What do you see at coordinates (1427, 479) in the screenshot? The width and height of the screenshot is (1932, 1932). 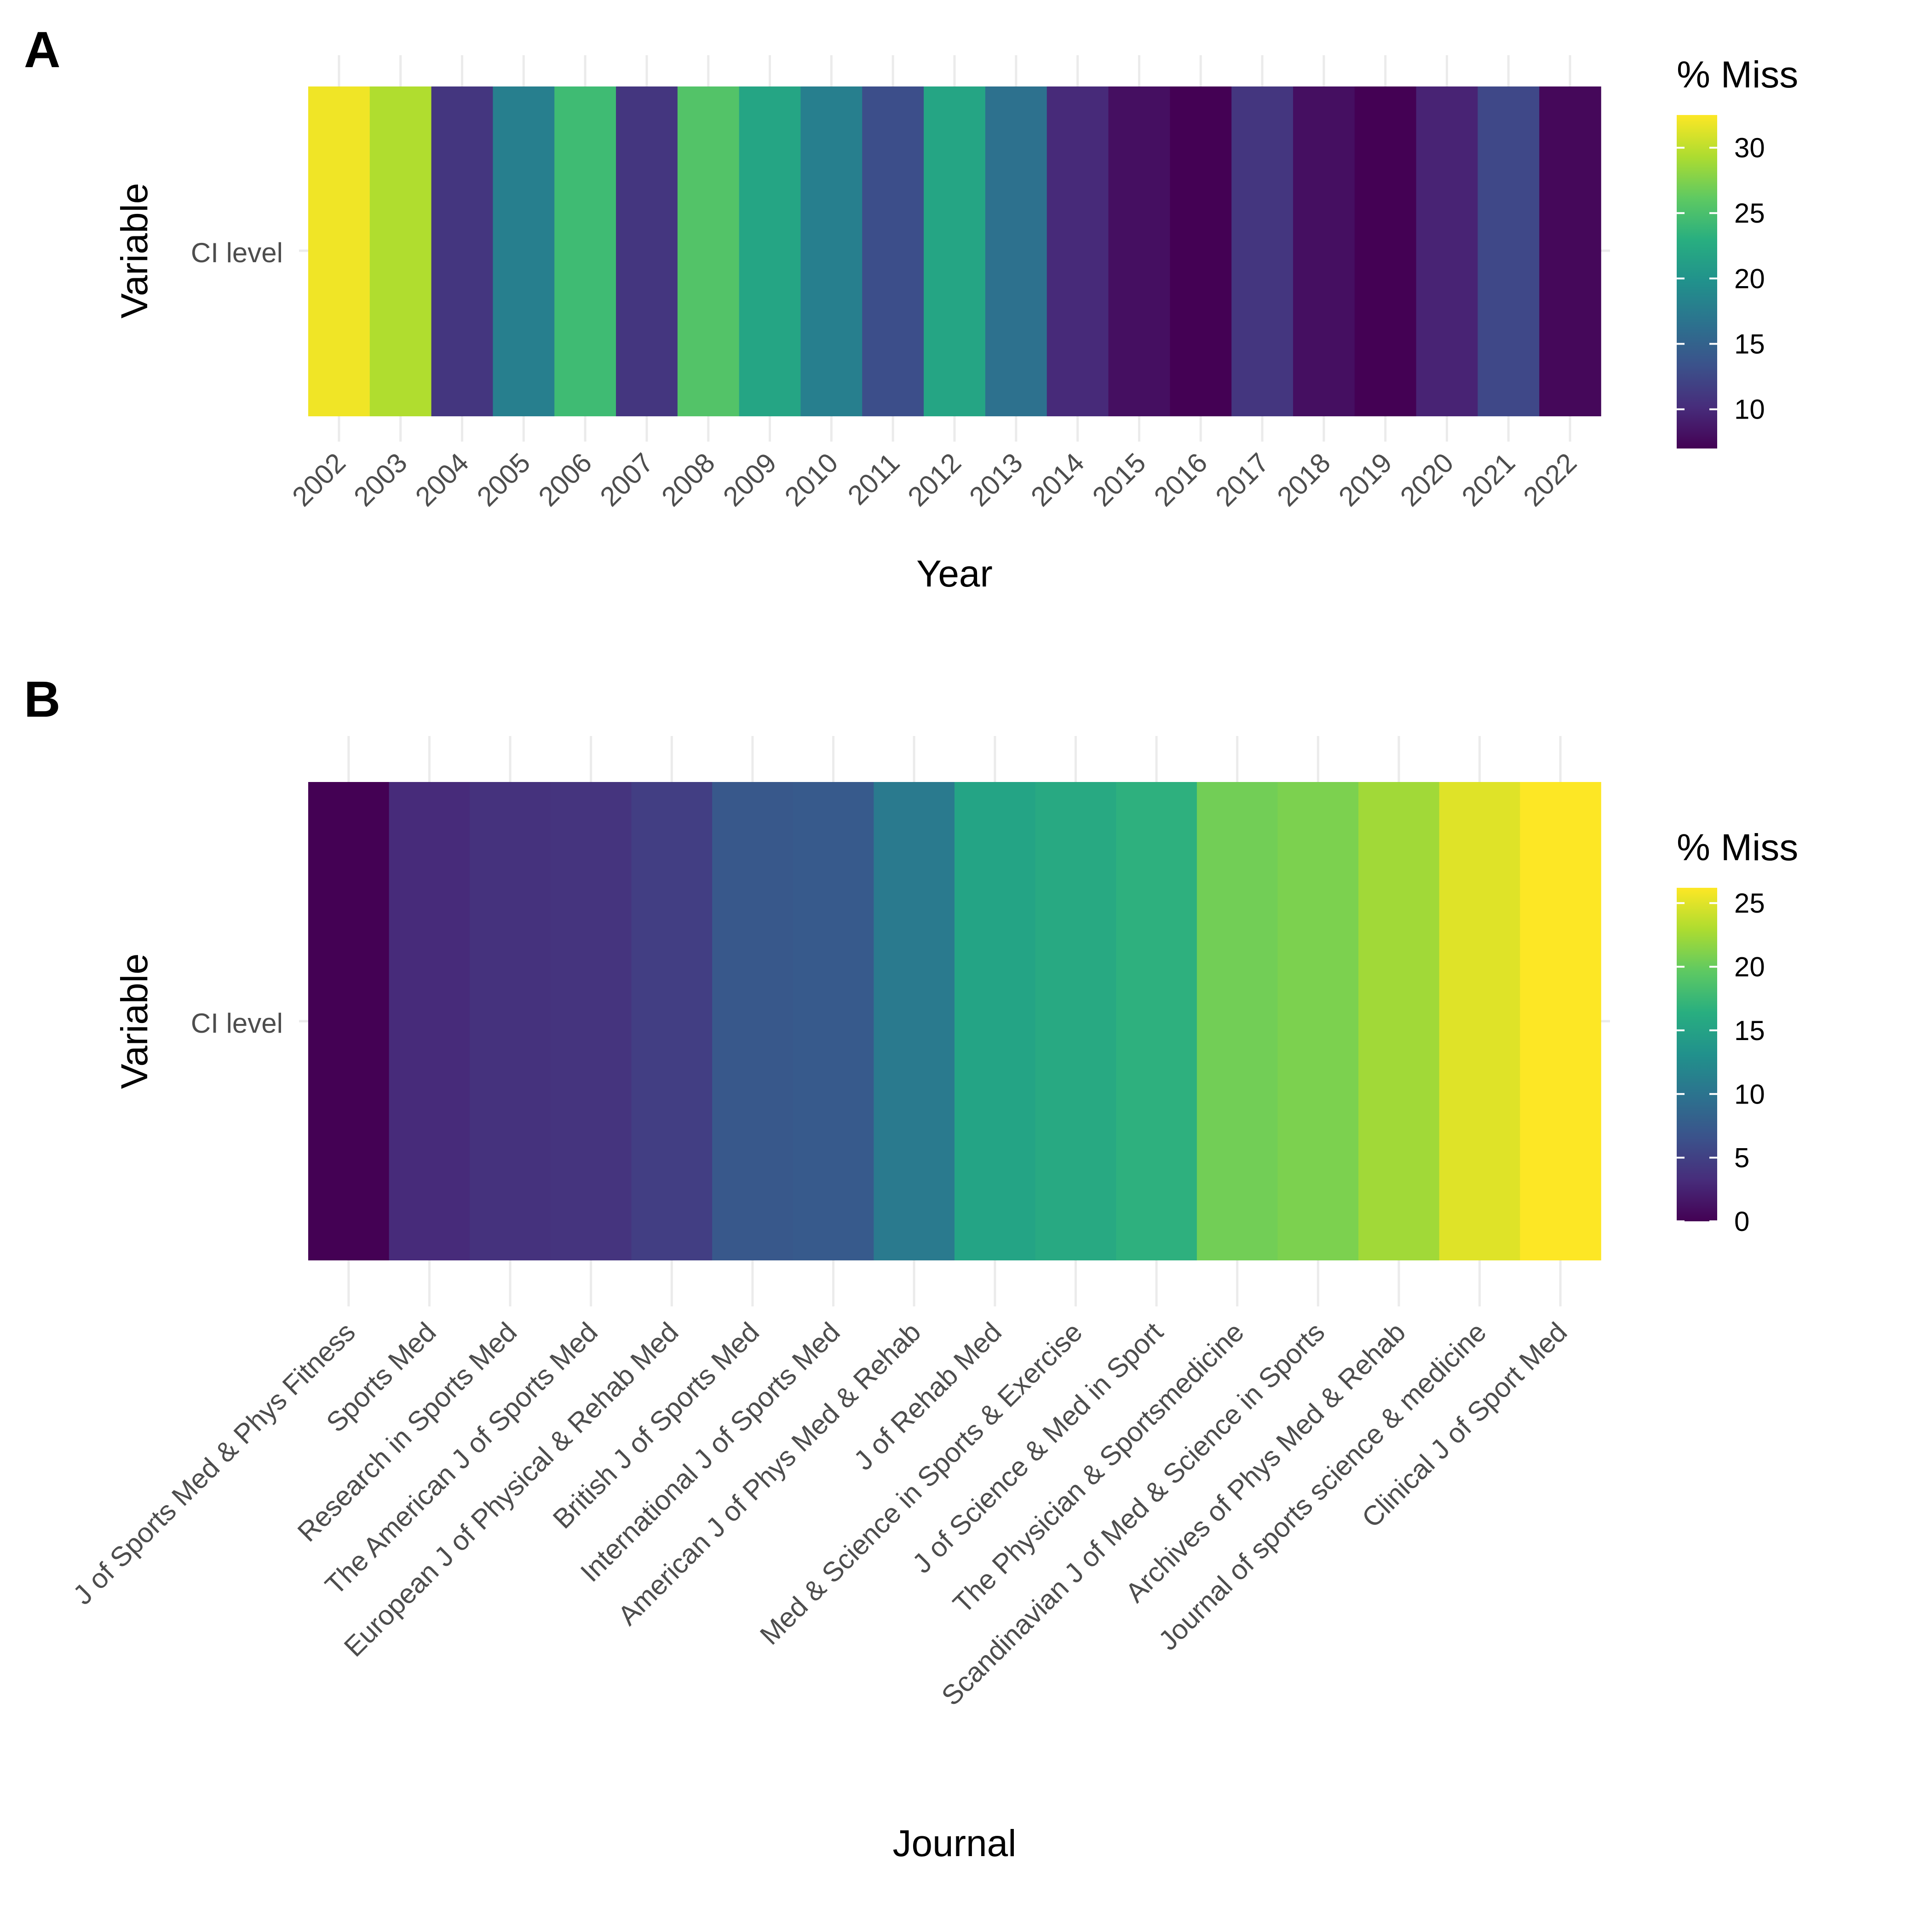 I see `x-tick-label: 2020` at bounding box center [1427, 479].